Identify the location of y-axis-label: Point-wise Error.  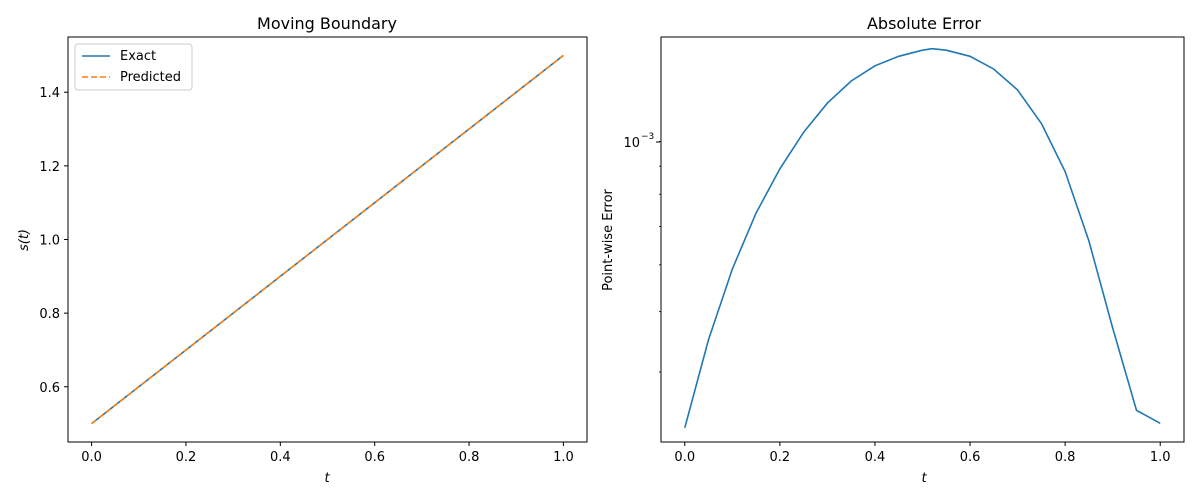
(608, 239).